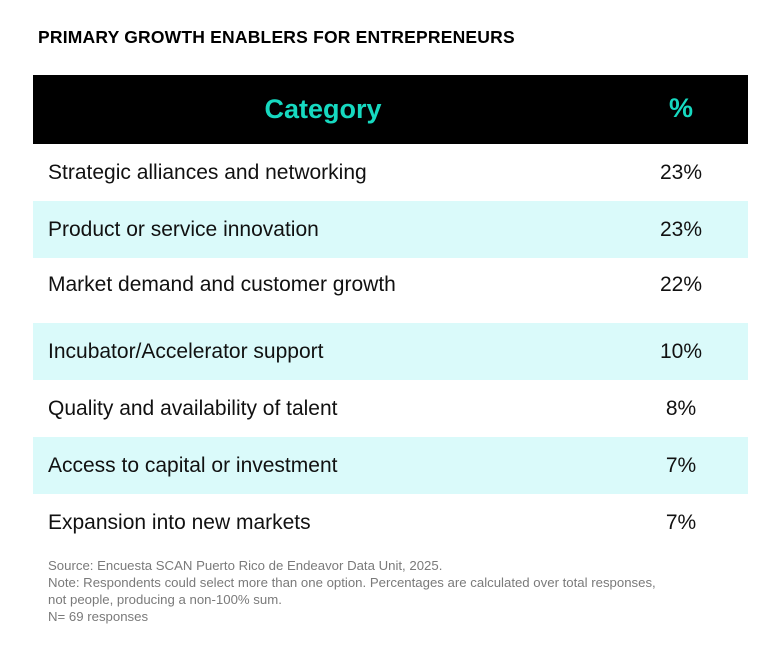 The height and width of the screenshot is (650, 767). I want to click on sample-size-note: N= 69 responses, so click(98, 616).